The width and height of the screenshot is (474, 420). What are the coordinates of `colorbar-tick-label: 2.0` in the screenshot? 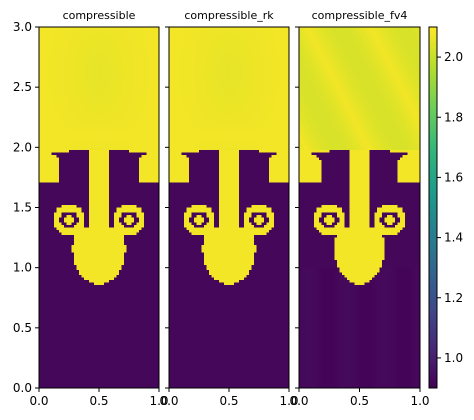 It's located at (453, 57).